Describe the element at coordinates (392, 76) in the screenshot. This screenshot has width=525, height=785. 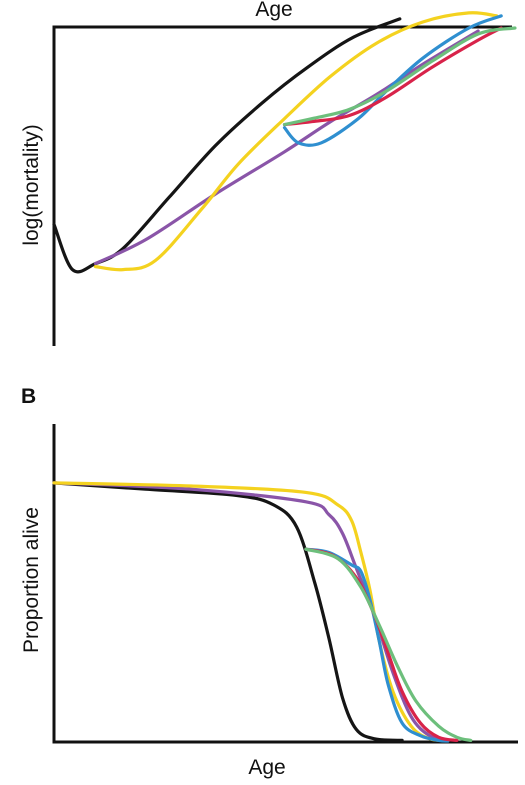
I see `panel-a-red-curve` at that location.